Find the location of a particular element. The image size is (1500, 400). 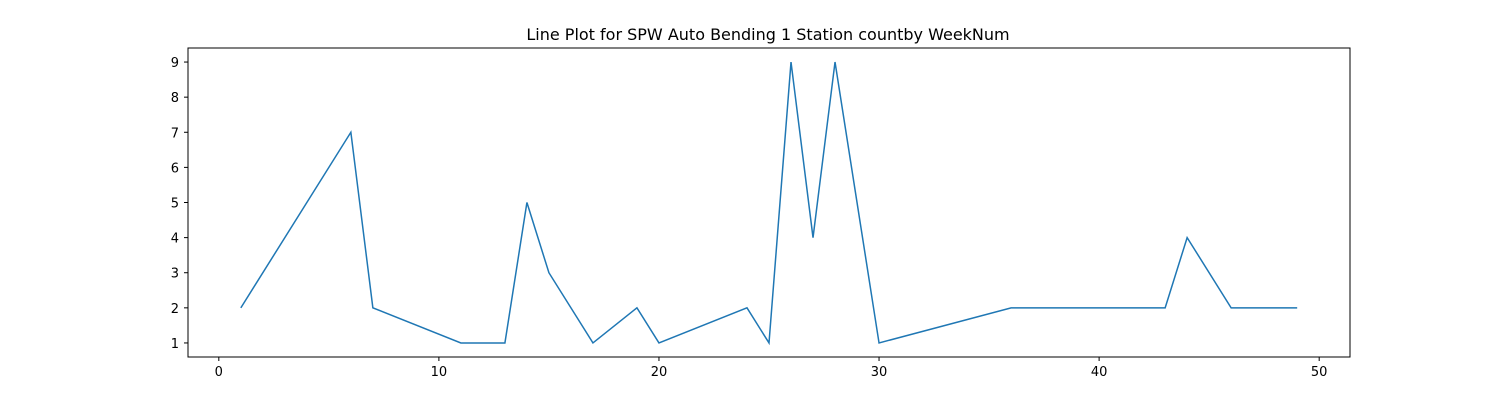

y-tick-label: 1 is located at coordinates (175, 344).